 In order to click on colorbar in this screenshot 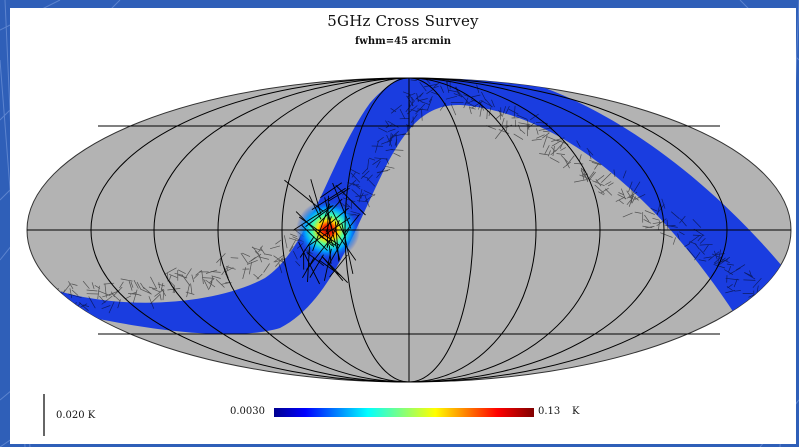, I will do `click(404, 412)`.